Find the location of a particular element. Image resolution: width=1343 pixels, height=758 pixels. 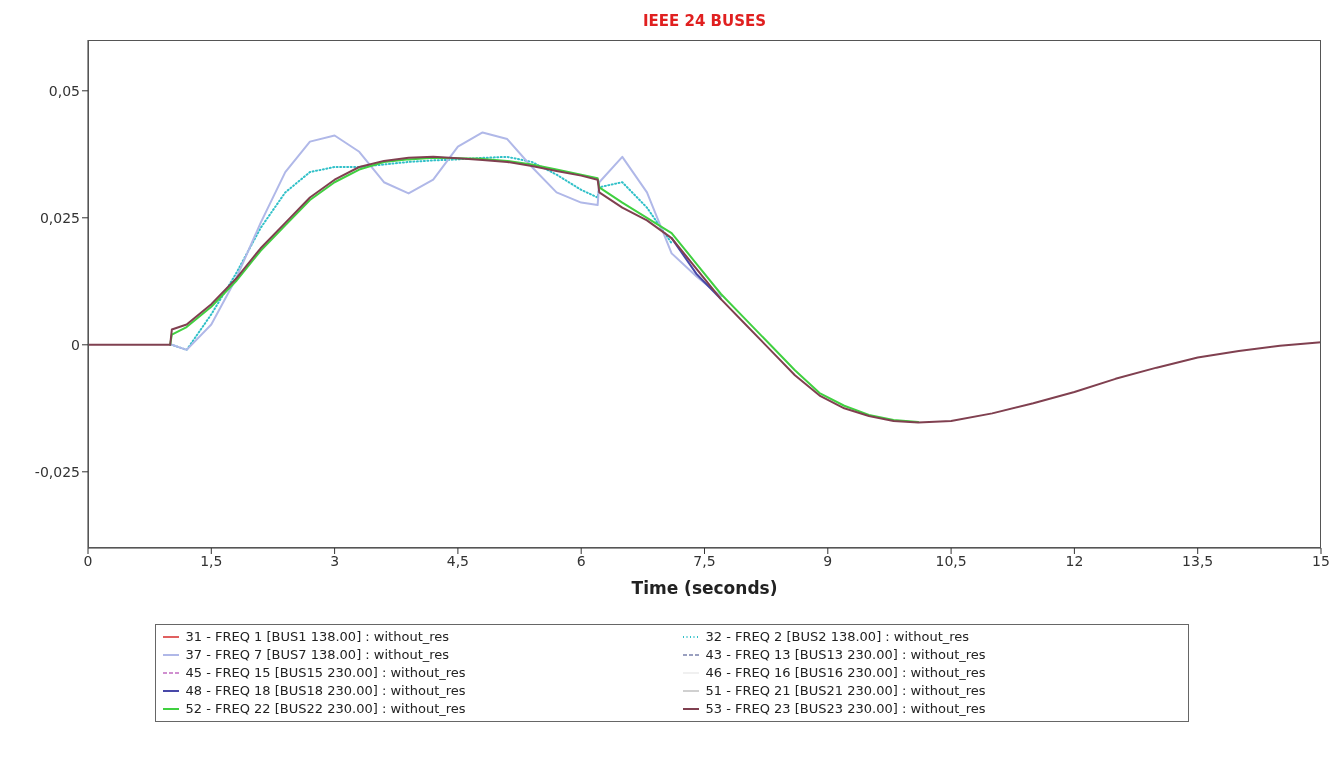

y-tick-label: 0 is located at coordinates (75, 344).